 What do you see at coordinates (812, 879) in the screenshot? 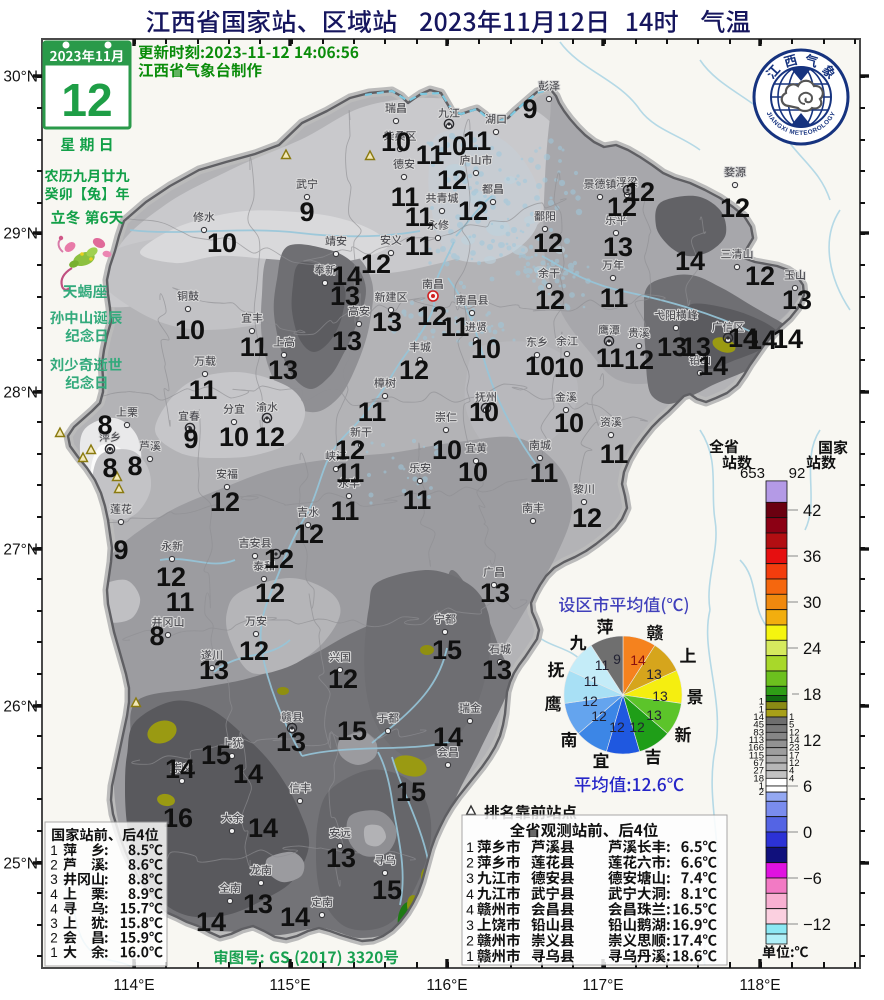
I see `svg-text: −6` at bounding box center [812, 879].